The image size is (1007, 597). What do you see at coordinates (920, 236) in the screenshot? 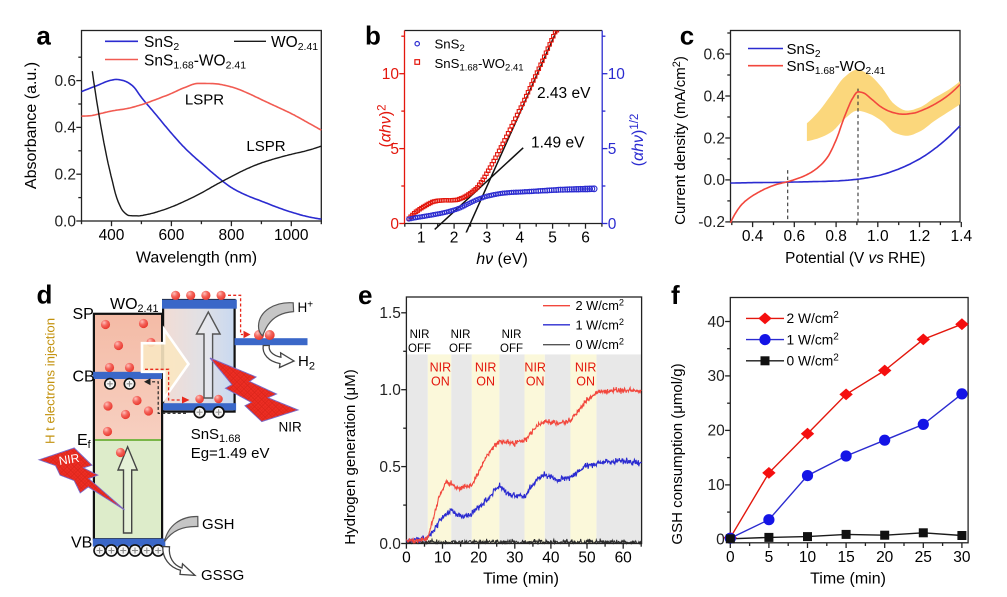
I see `svg-text: 1.2` at bounding box center [920, 236].